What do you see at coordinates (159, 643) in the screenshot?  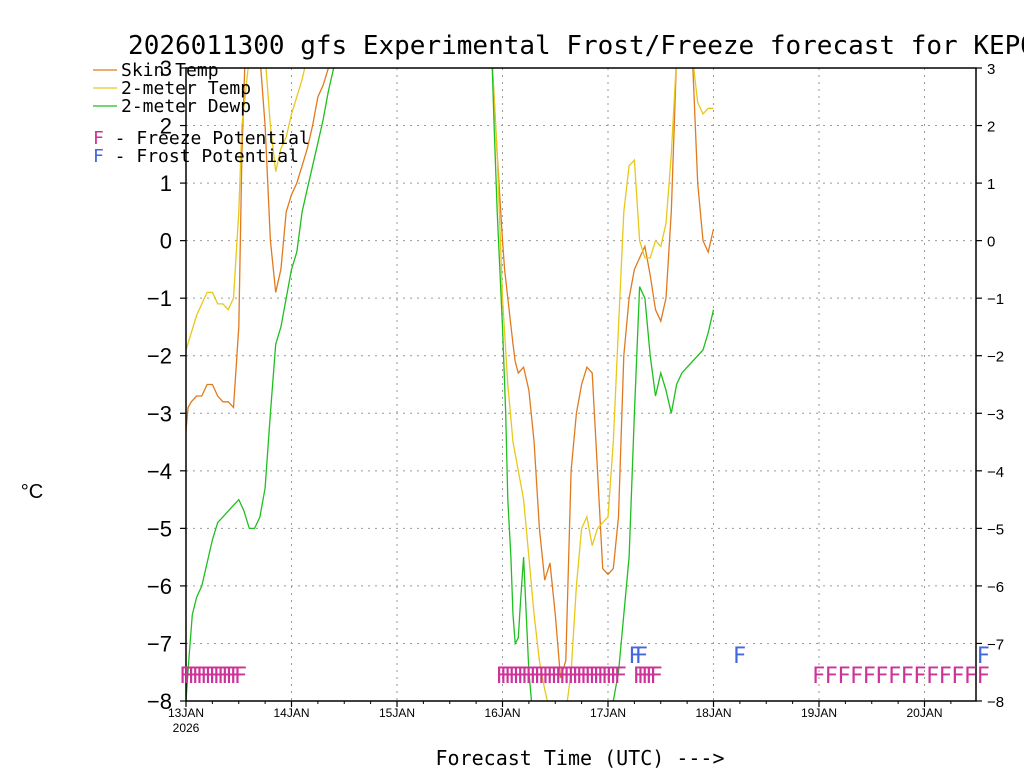 I see `y-tick-label-left: −7` at bounding box center [159, 643].